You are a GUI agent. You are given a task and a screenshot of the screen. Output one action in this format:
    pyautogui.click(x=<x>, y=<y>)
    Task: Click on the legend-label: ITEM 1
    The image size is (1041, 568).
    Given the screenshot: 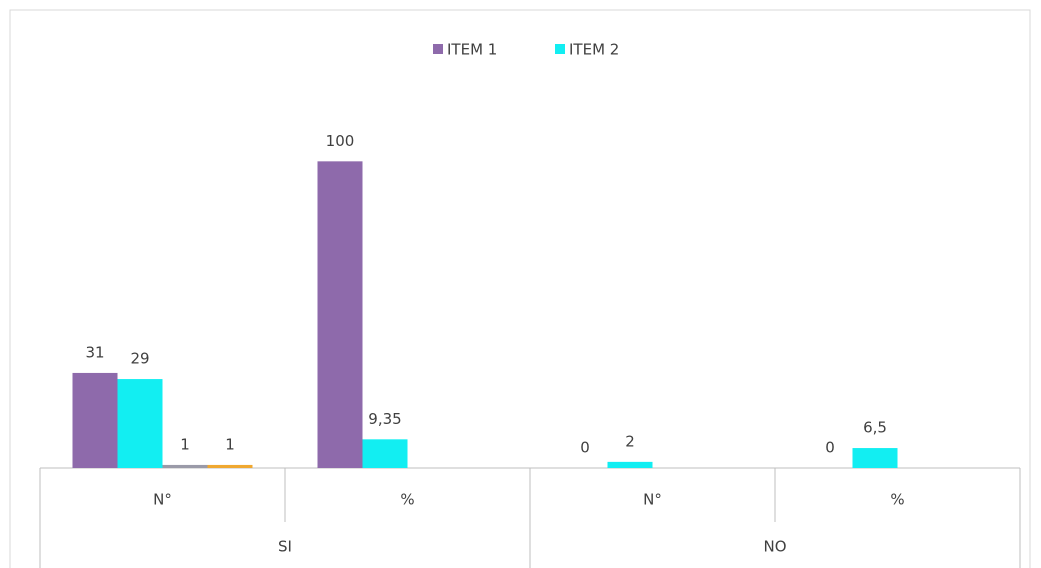 What is the action you would take?
    pyautogui.click(x=472, y=50)
    